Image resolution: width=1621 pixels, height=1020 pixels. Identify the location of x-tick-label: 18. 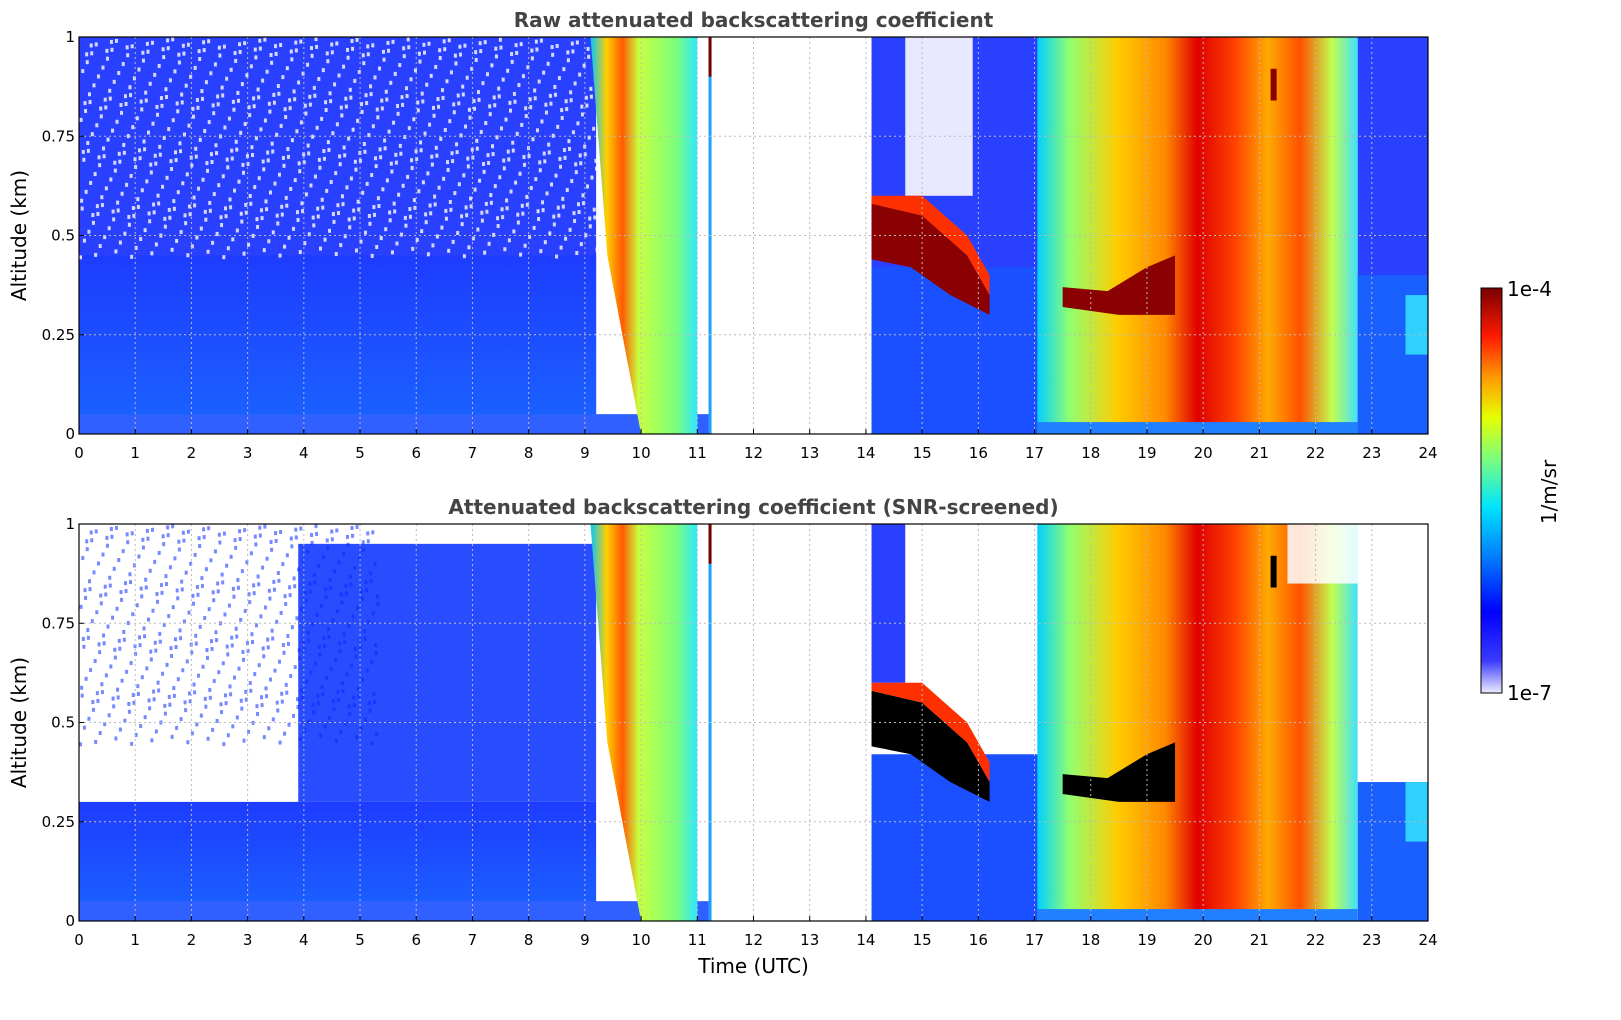
(1090, 940).